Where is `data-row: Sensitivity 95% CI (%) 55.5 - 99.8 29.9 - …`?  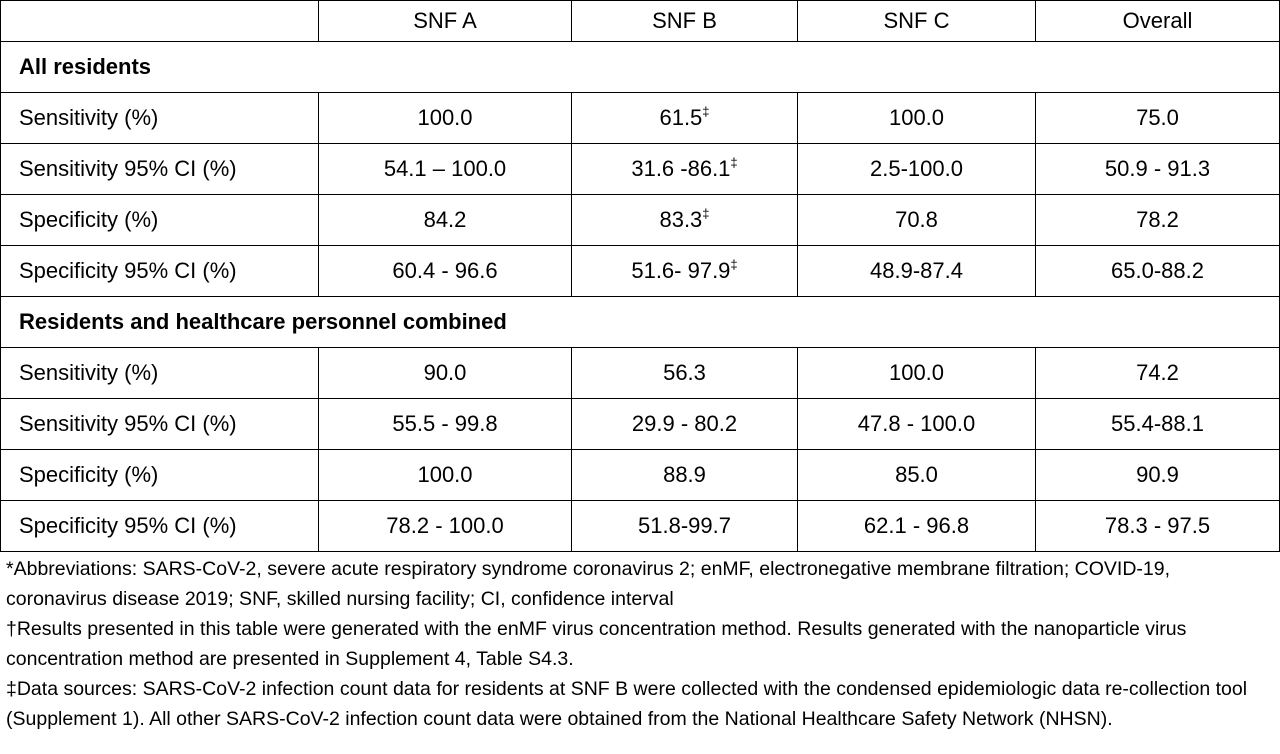
data-row: Sensitivity 95% CI (%) 55.5 - 99.8 29.9 - … is located at coordinates (640, 424).